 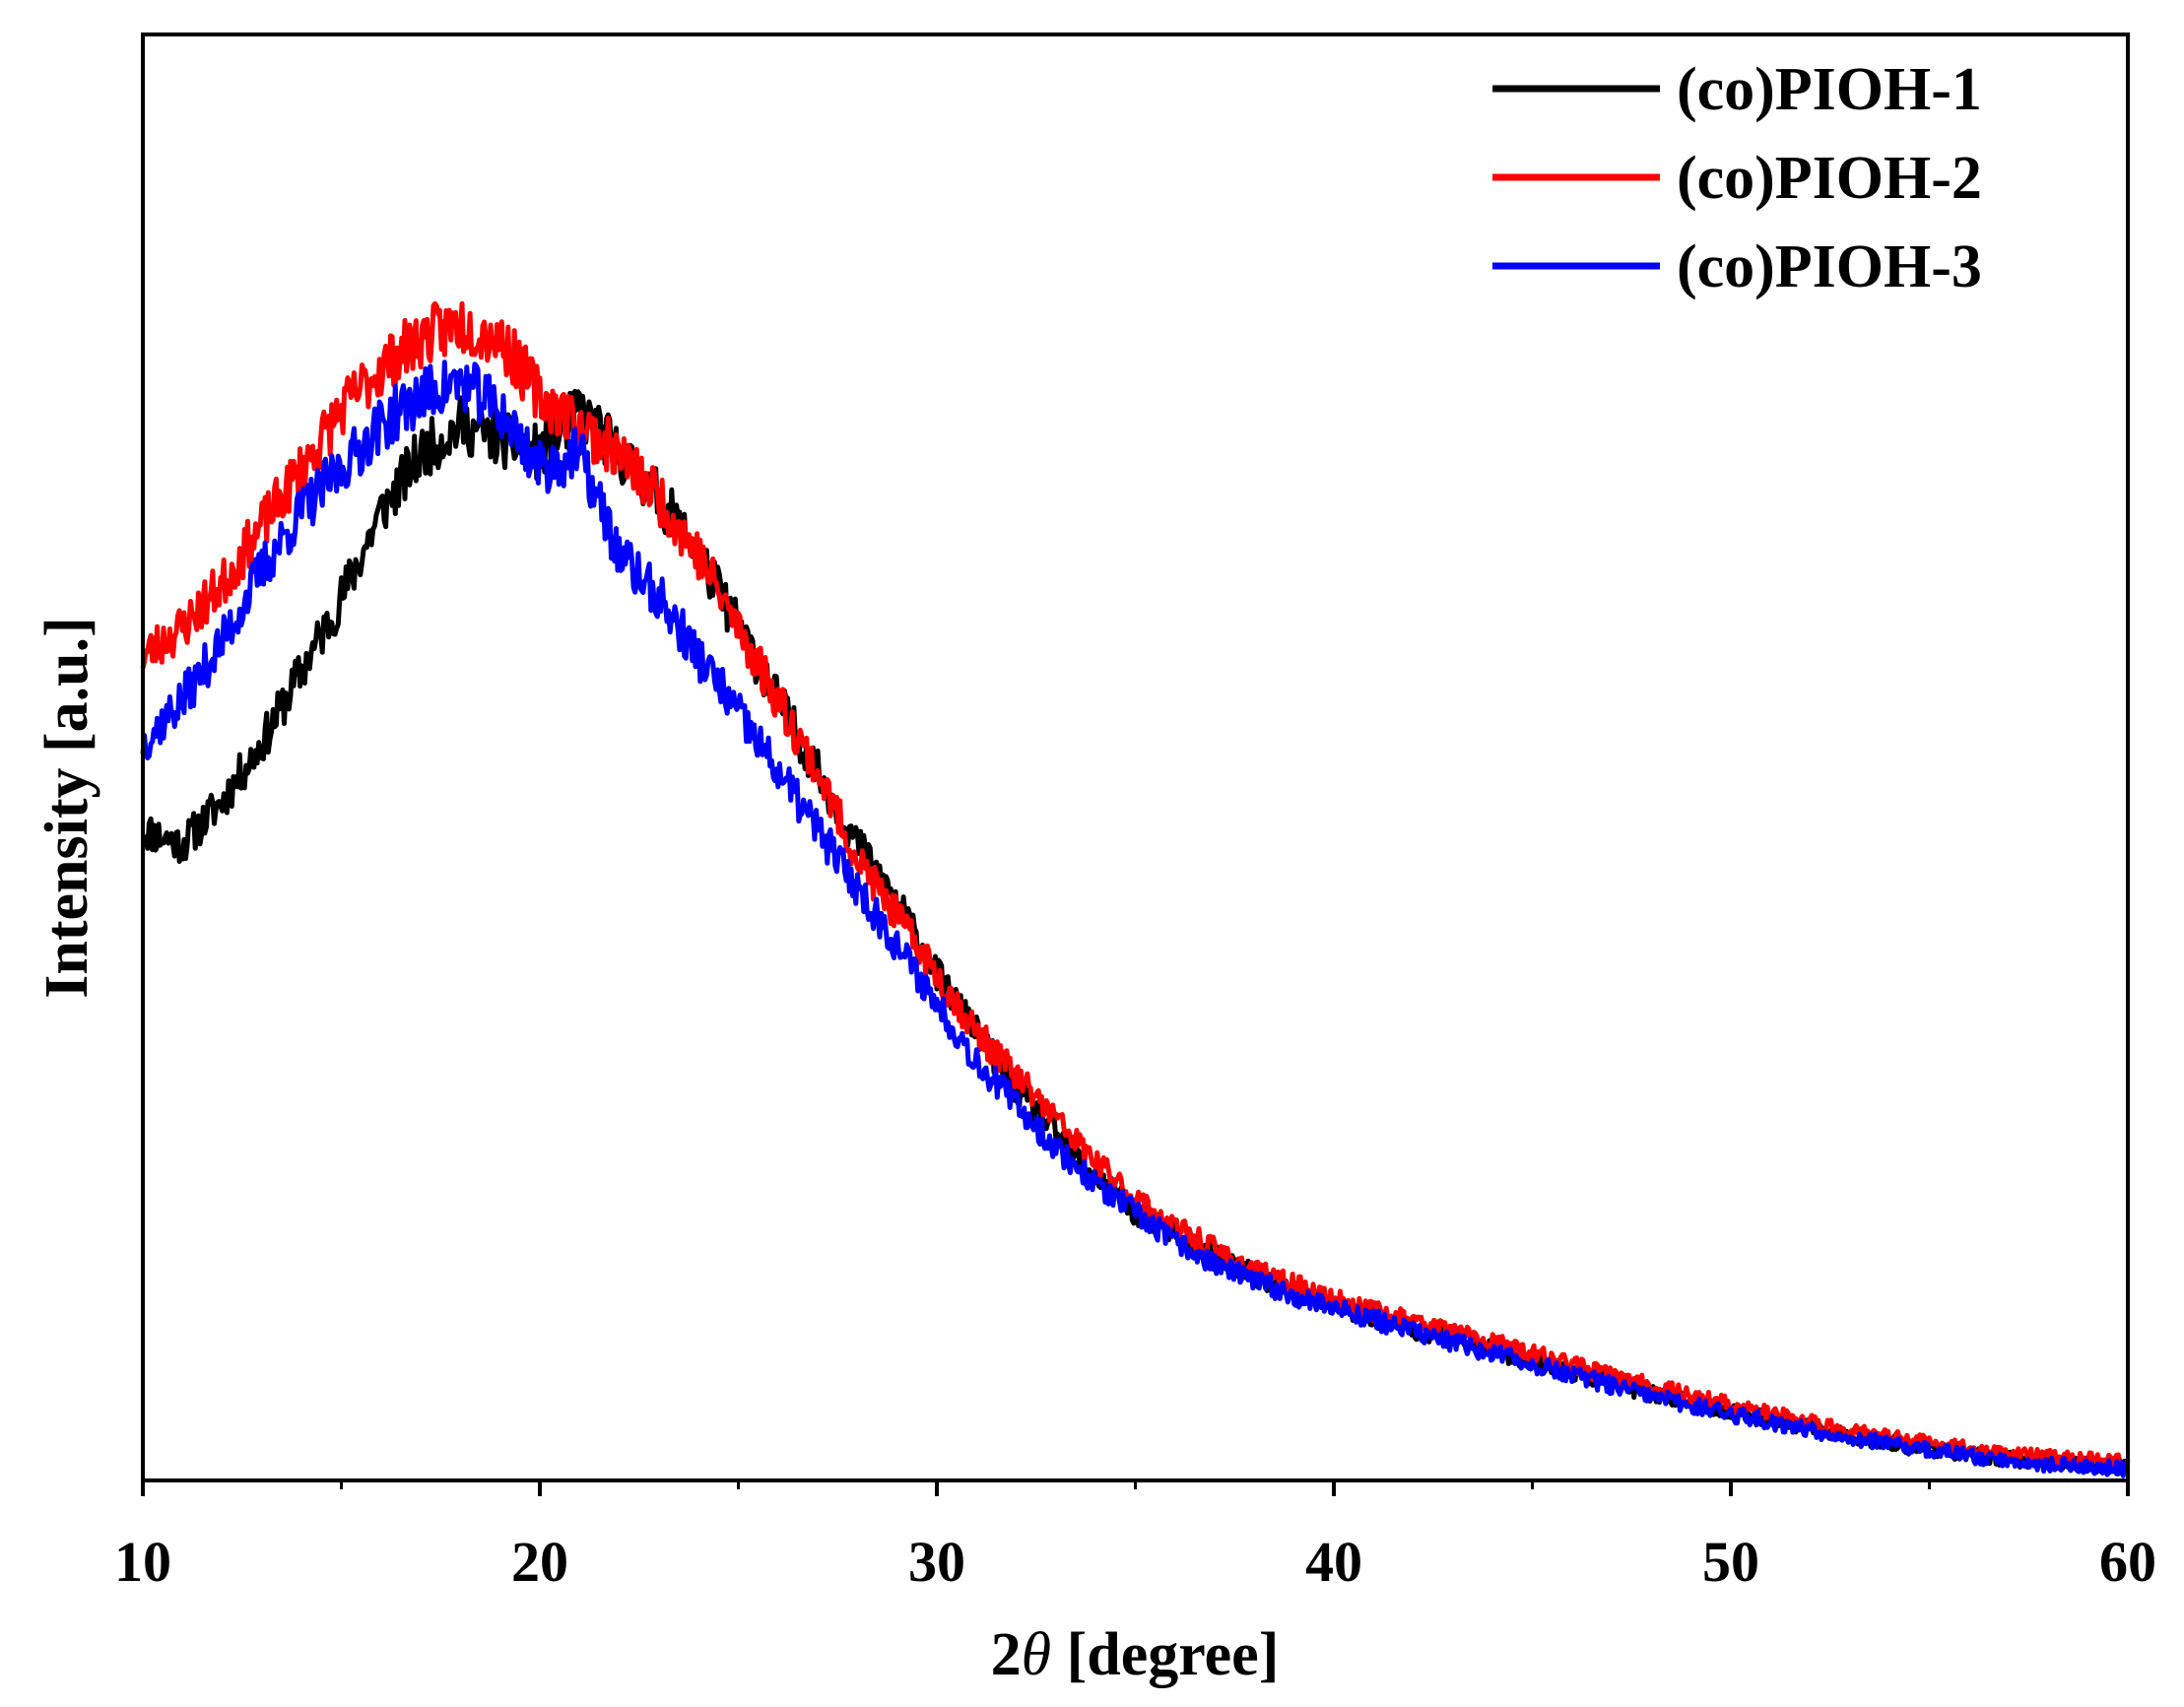 What do you see at coordinates (1829, 178) in the screenshot?
I see `legend-label: (co)PIOH-2` at bounding box center [1829, 178].